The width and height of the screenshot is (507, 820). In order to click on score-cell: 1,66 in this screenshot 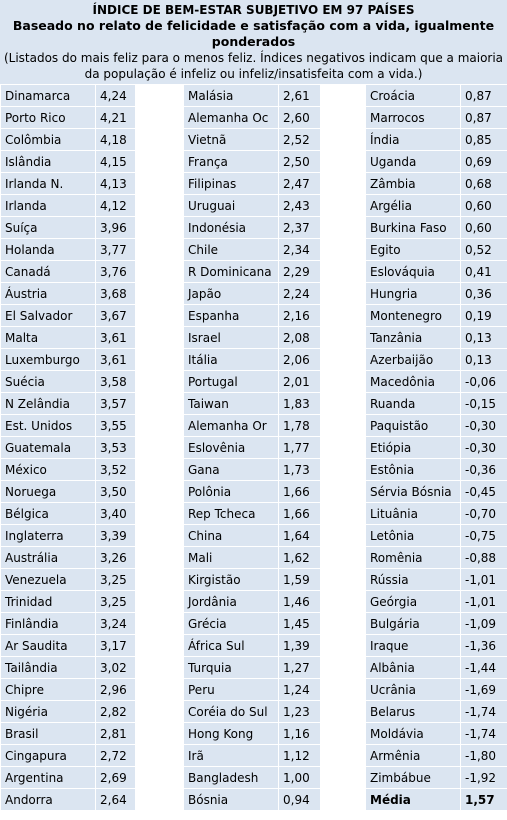, I will do `click(299, 491)`.